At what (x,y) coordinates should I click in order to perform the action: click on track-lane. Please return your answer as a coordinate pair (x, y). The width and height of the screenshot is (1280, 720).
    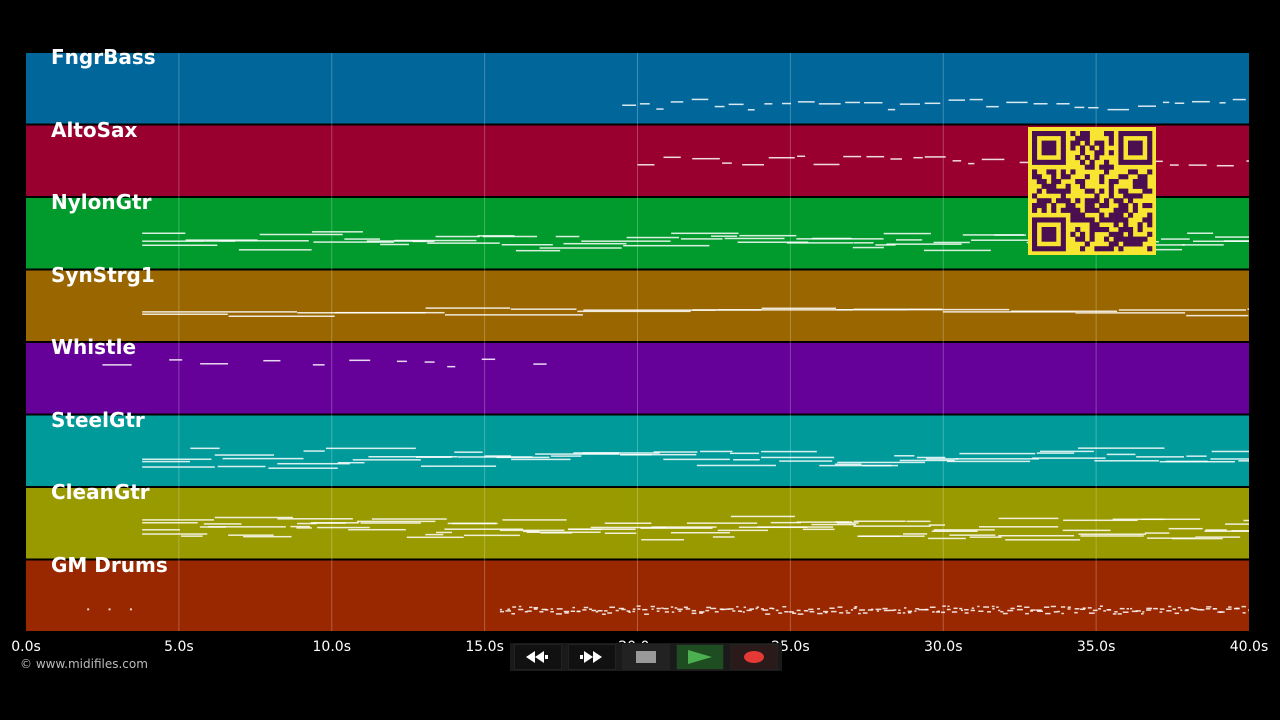
    Looking at the image, I should click on (637, 88).